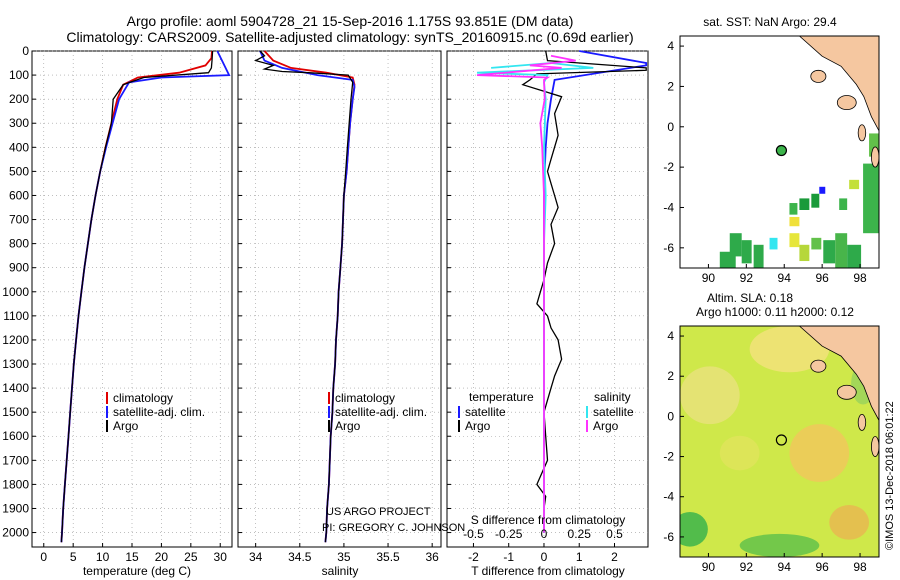  What do you see at coordinates (509, 534) in the screenshot?
I see `s-tick-label: -0.25` at bounding box center [509, 534].